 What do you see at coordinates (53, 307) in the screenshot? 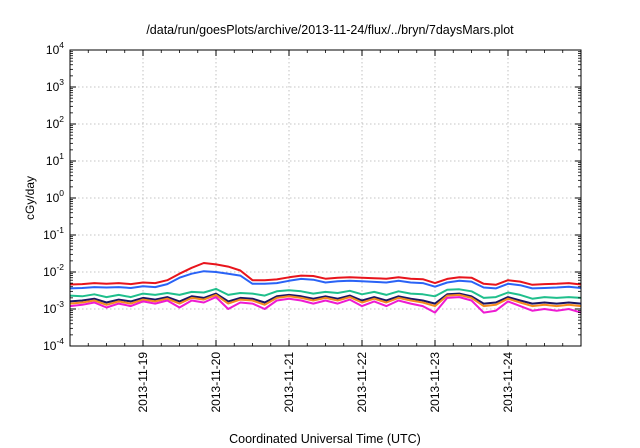
I see `y-tick-label: 10⁻³` at bounding box center [53, 307].